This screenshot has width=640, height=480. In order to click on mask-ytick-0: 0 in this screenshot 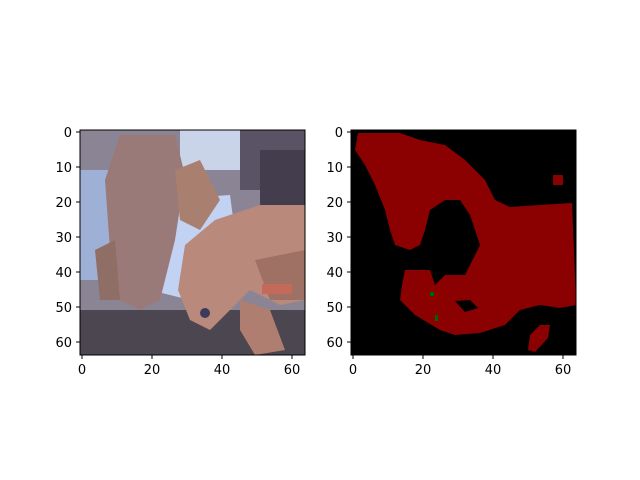, I will do `click(339, 133)`.